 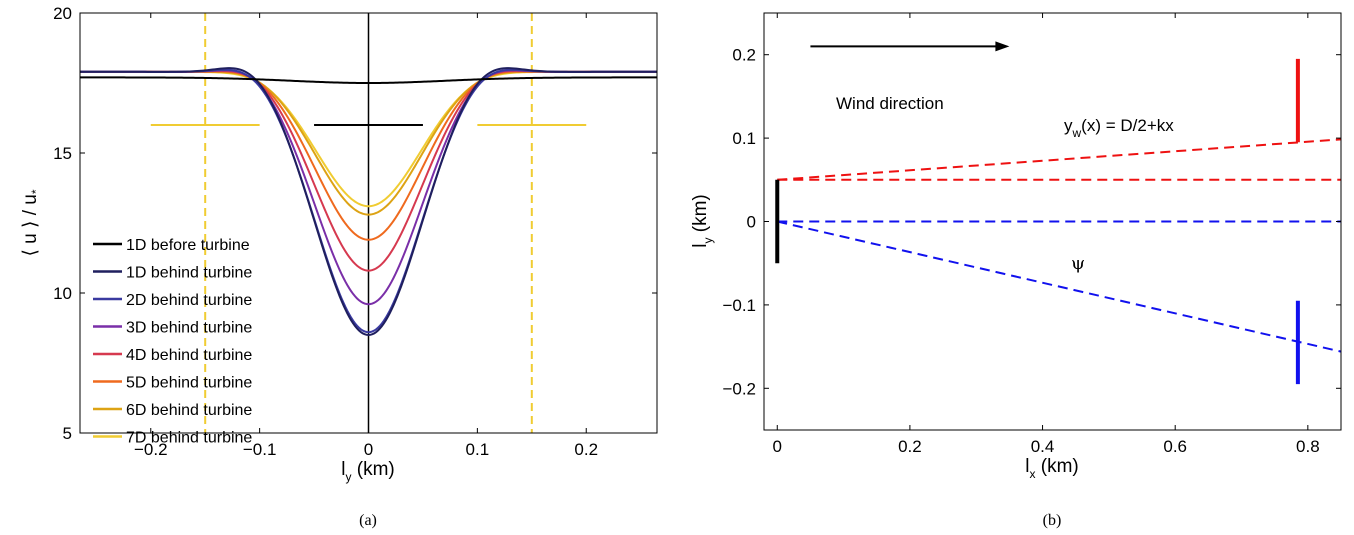 I want to click on x-tick-label: 0.1, so click(x=478, y=449).